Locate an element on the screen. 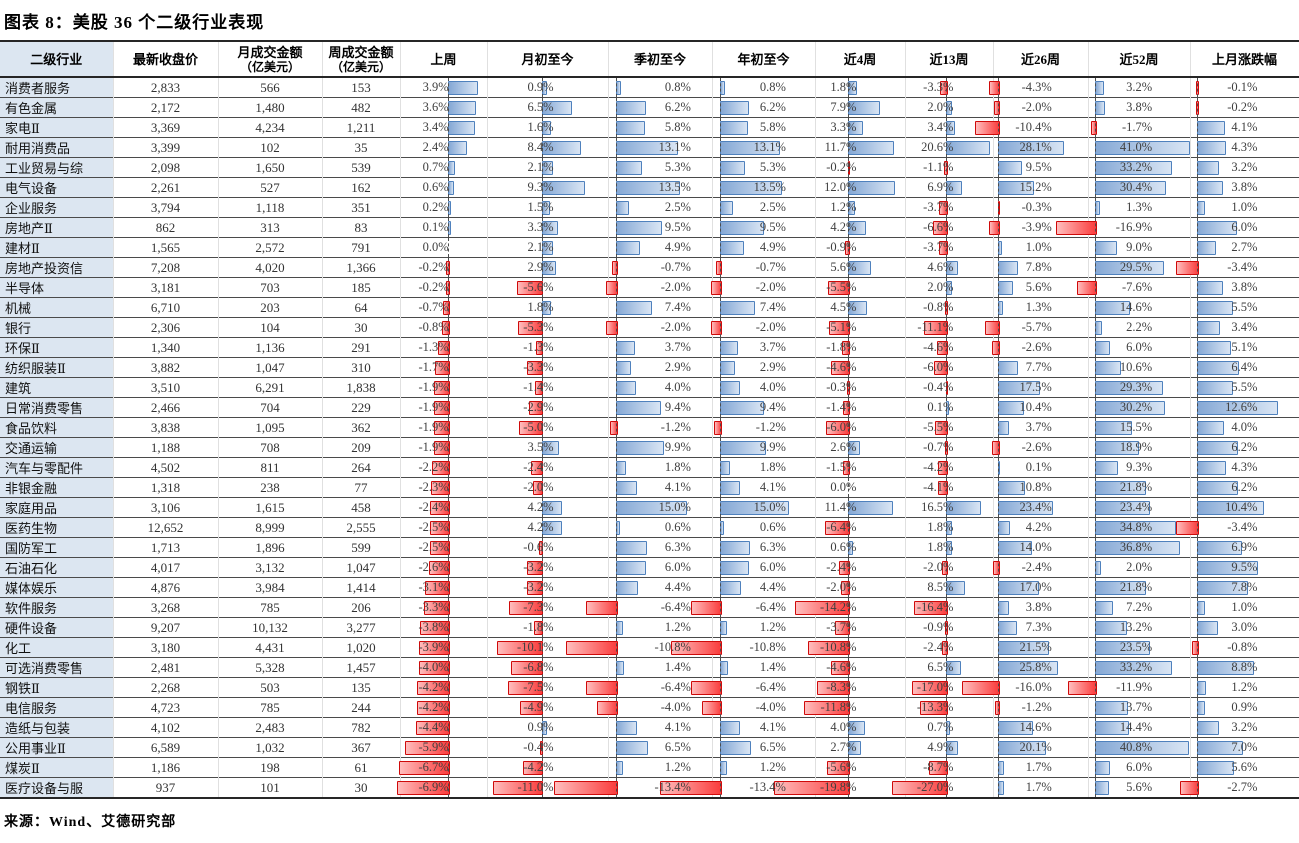  pct-cell-w52: 2.2% is located at coordinates (1139, 327).